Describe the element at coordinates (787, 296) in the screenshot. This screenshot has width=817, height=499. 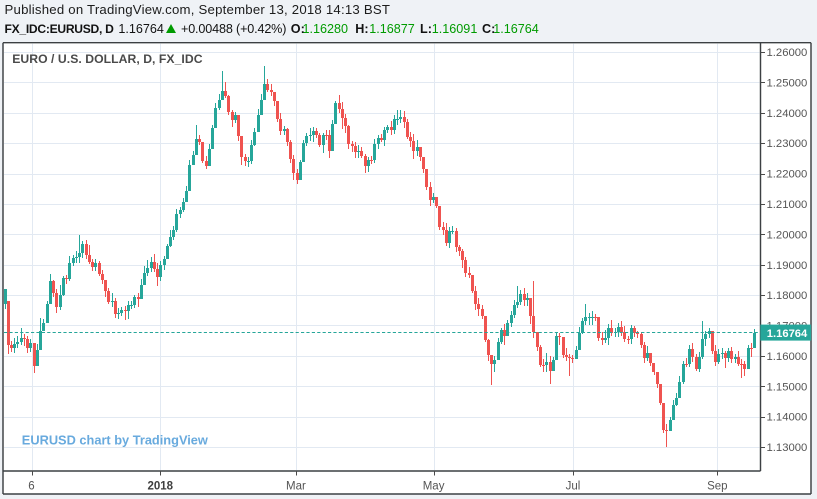
I see `svg-text: 1.18000` at that location.